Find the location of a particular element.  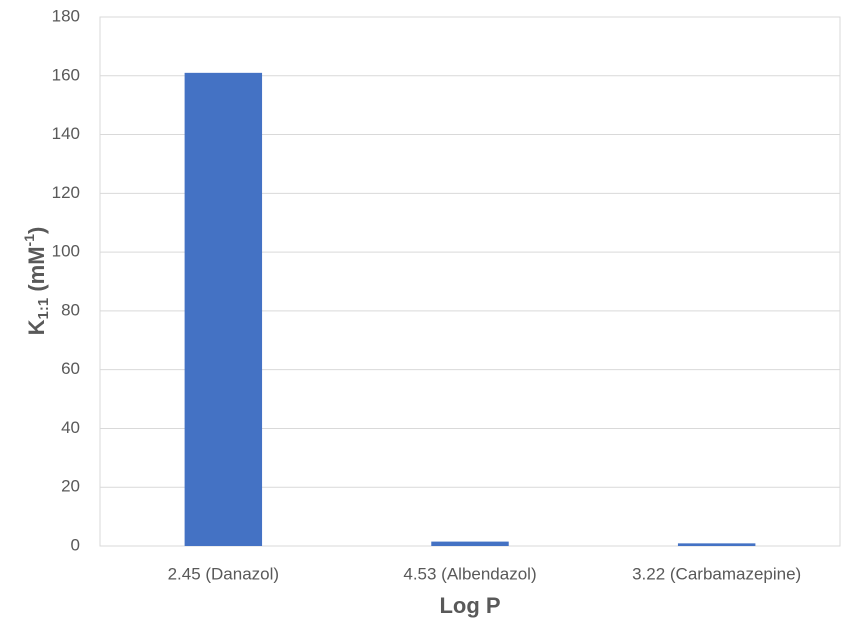

x-tick-label: 4.53 (Albendazol) is located at coordinates (469, 573).